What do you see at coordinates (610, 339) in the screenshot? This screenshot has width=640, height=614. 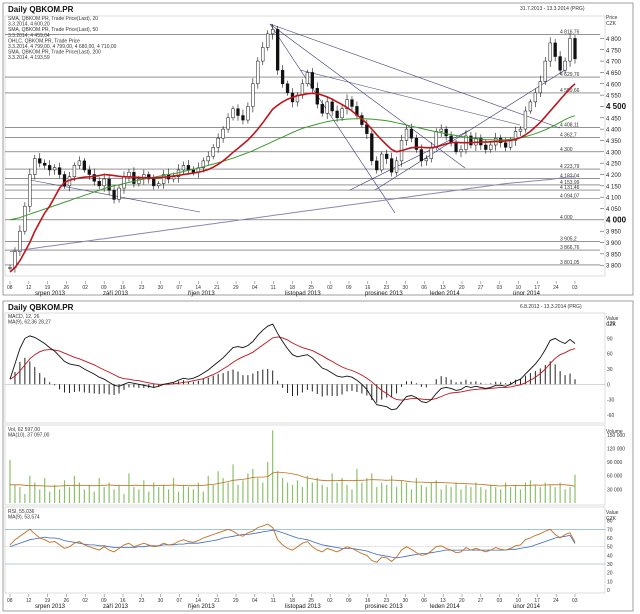 I see `macd-tick-label: 90` at bounding box center [610, 339].